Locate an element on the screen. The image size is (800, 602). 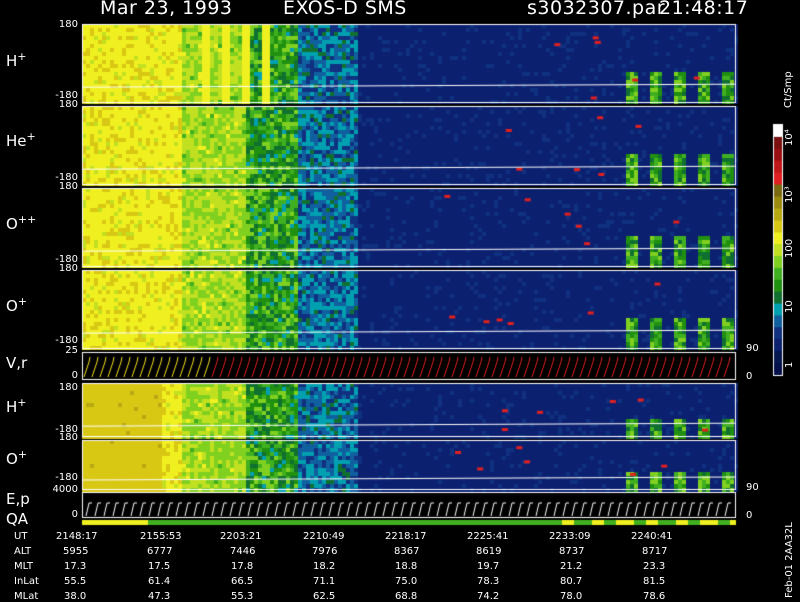
tick-h1-bottom: -180 is located at coordinates (66, 95).